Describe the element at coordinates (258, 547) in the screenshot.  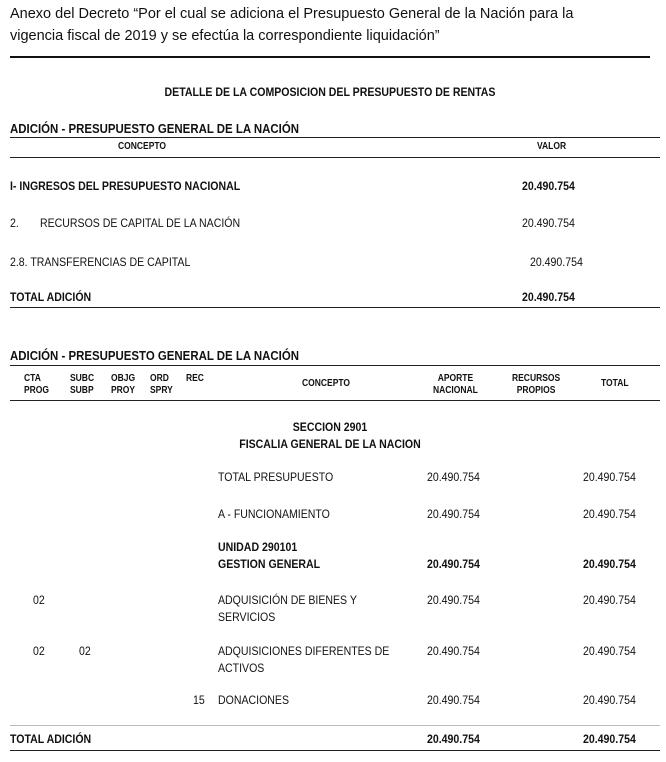
I see `row-concepto: UNIDAD 290101` at that location.